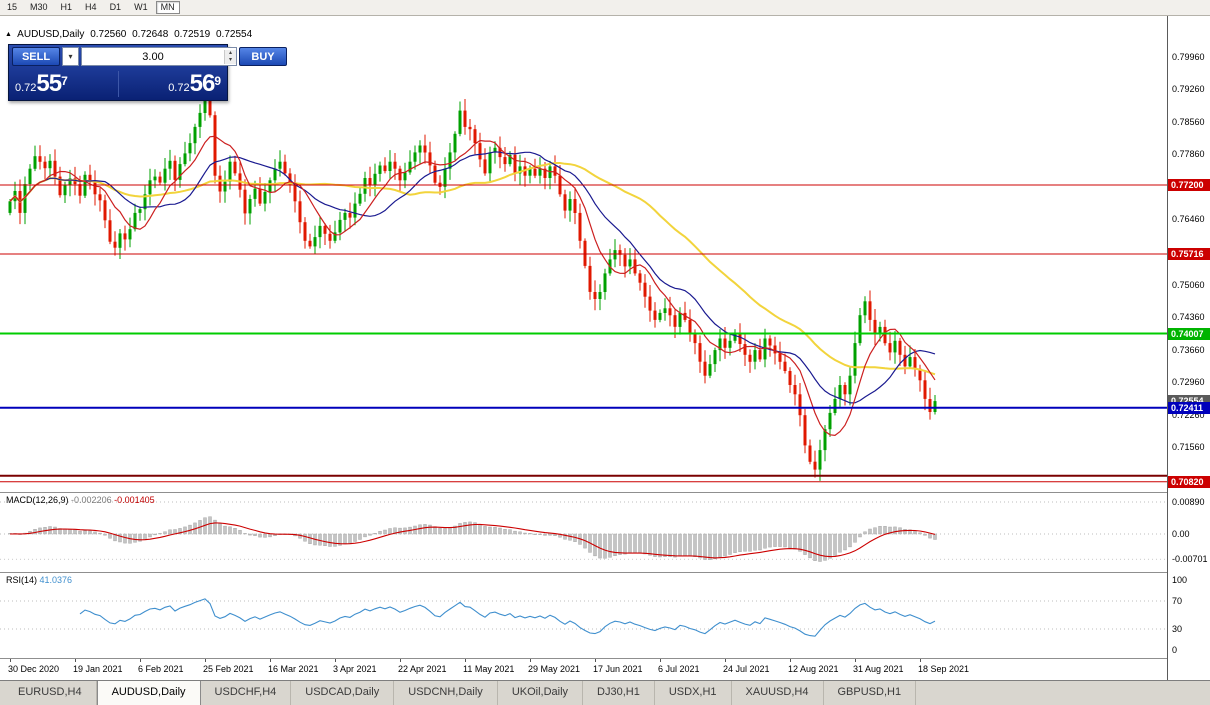 The height and width of the screenshot is (705, 1210). Describe the element at coordinates (26, 88) in the screenshot. I see `sell-price-prefix: 0.72` at that location.